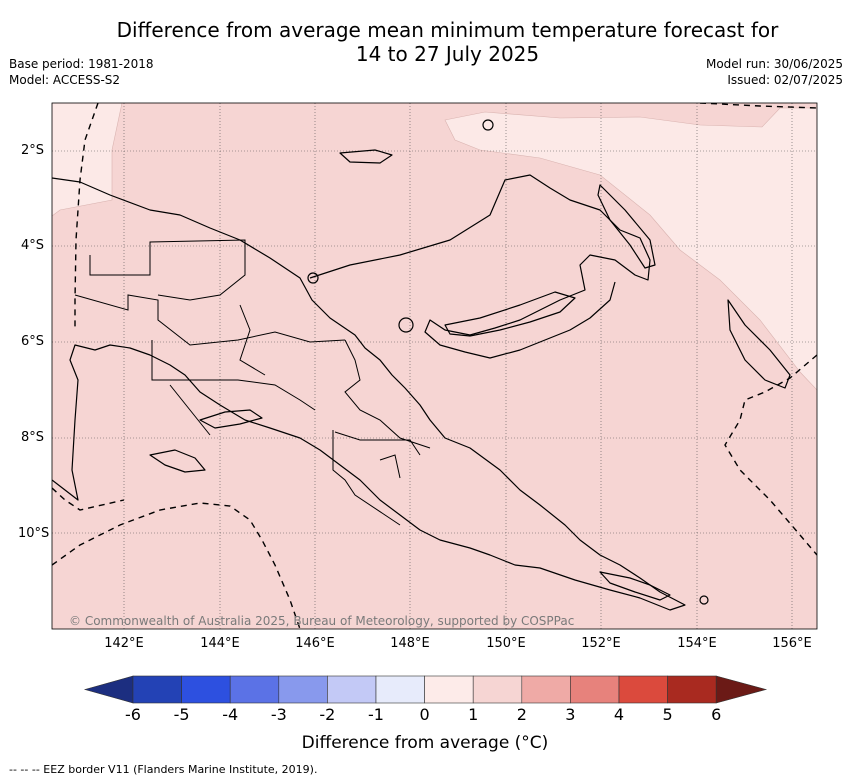 The height and width of the screenshot is (781, 850). I want to click on colorbar-cells, so click(425, 689).